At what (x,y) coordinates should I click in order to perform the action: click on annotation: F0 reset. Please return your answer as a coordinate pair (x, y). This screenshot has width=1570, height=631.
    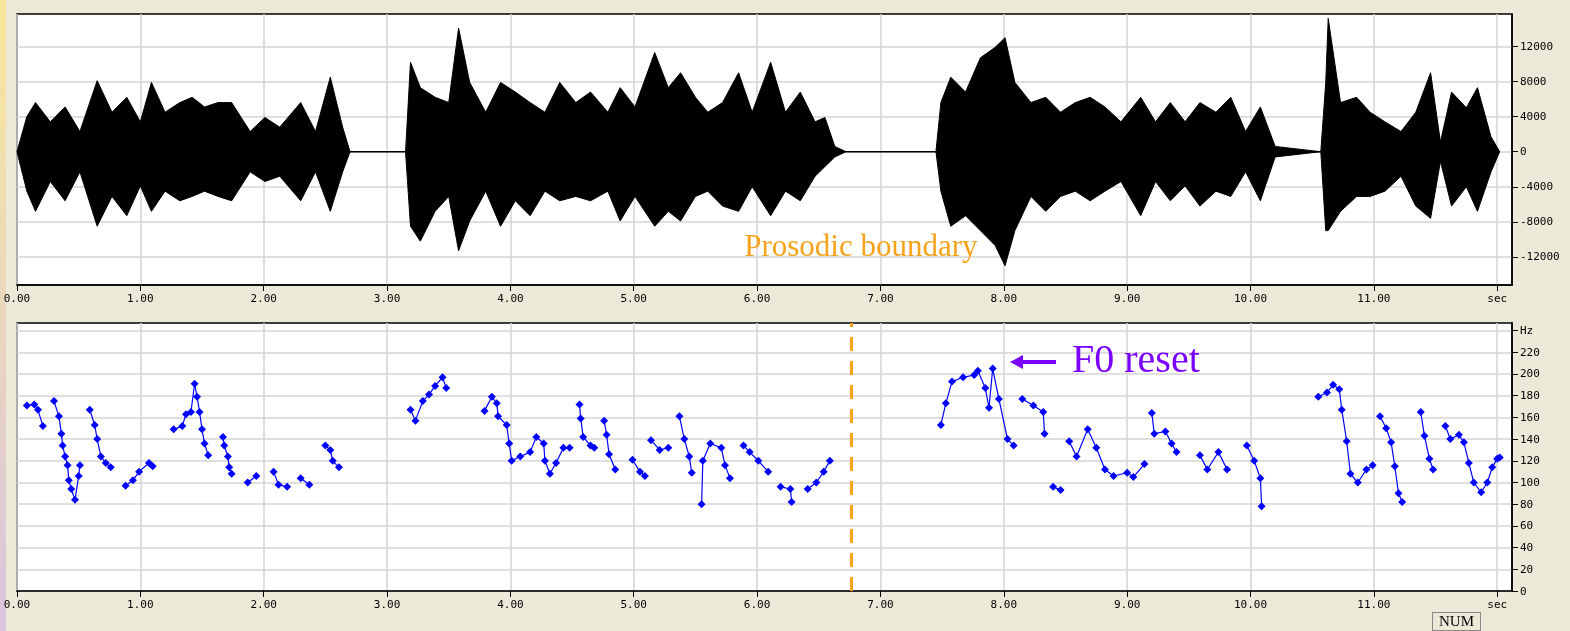
    Looking at the image, I should click on (1136, 359).